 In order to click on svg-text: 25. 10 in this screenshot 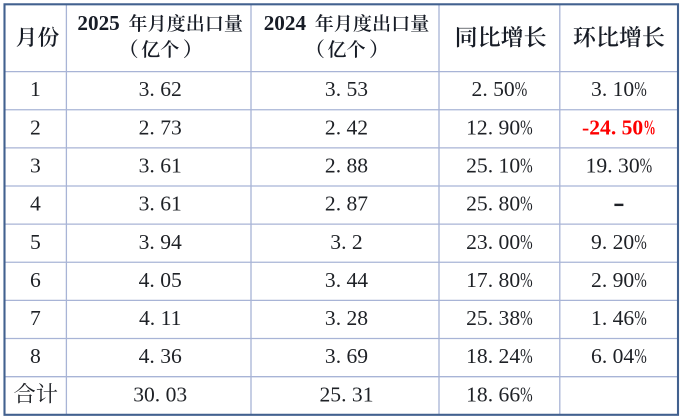, I will do `click(493, 165)`.